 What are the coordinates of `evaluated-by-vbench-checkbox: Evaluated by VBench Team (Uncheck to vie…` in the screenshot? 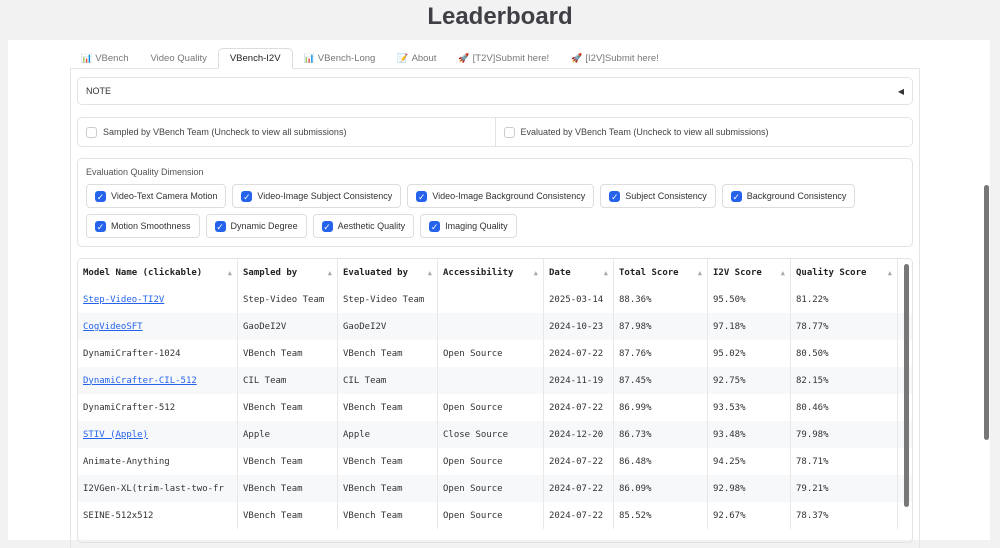 It's located at (703, 132).